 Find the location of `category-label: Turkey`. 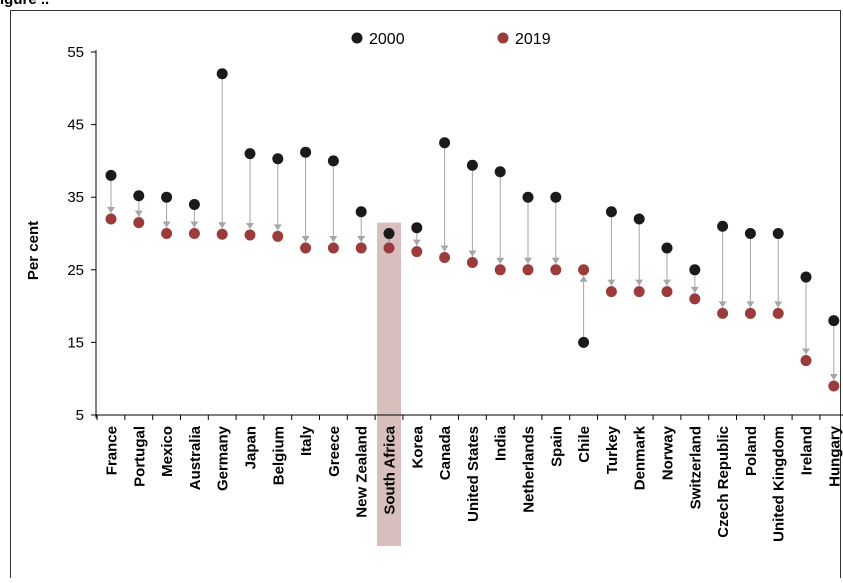

category-label: Turkey is located at coordinates (612, 449).